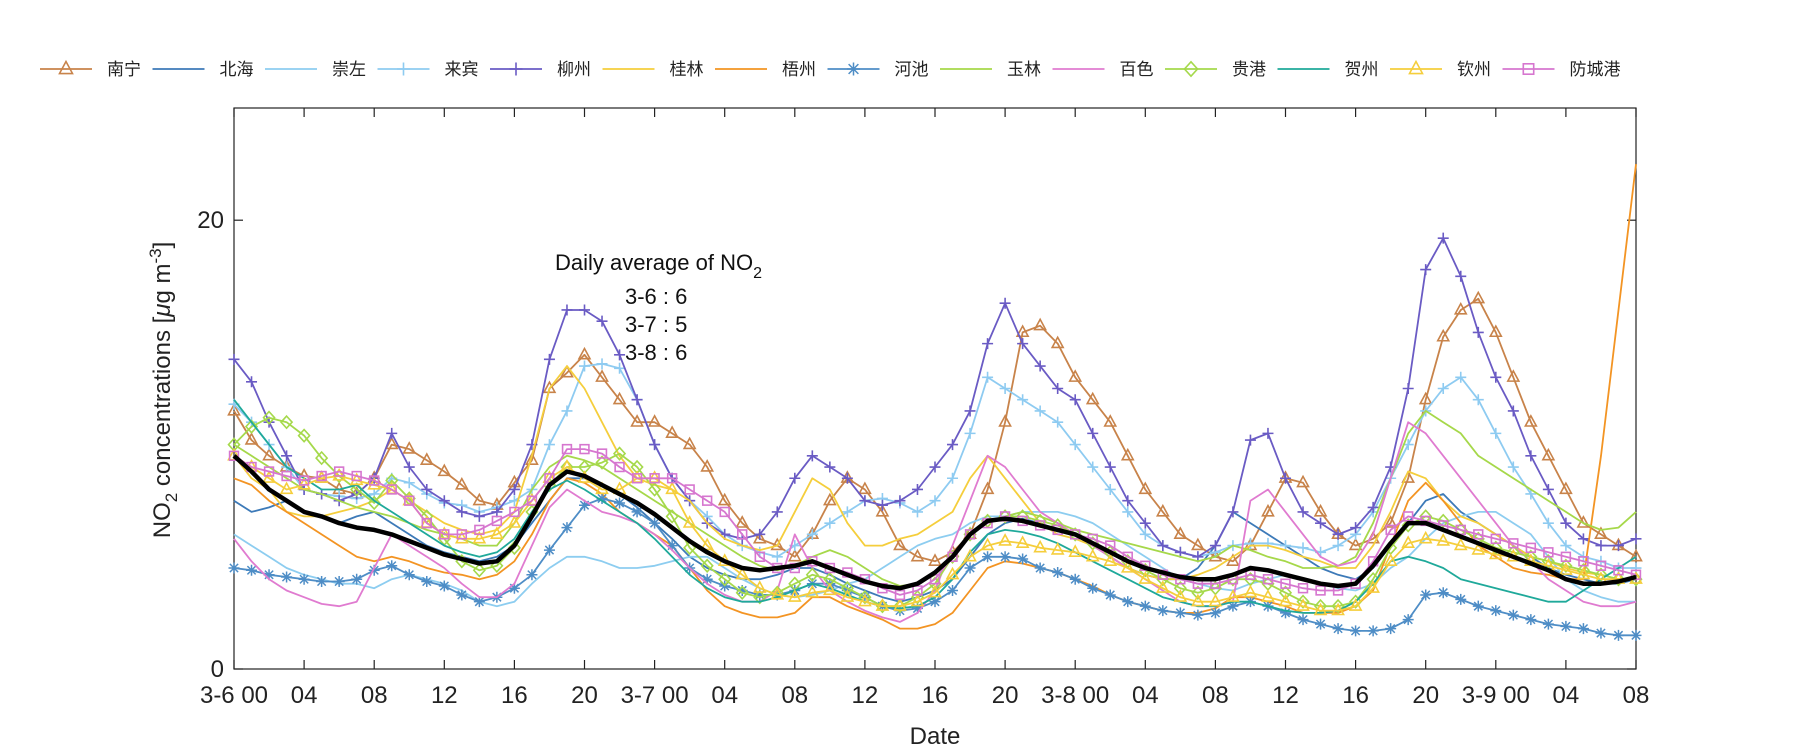  Describe the element at coordinates (1595, 69) in the screenshot. I see `legend-label: 防城港` at that location.